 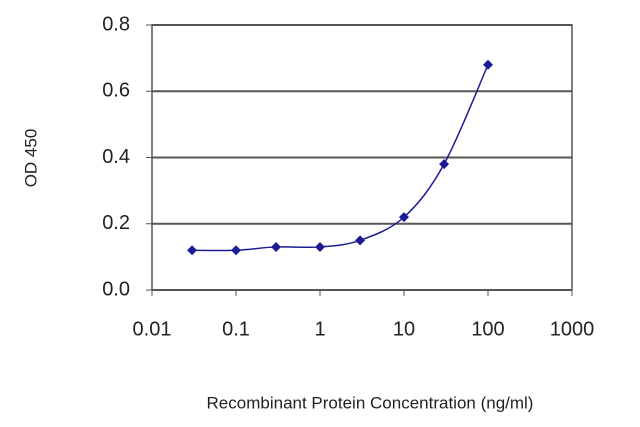 I want to click on x-tick-label: 0.01, so click(x=152, y=329).